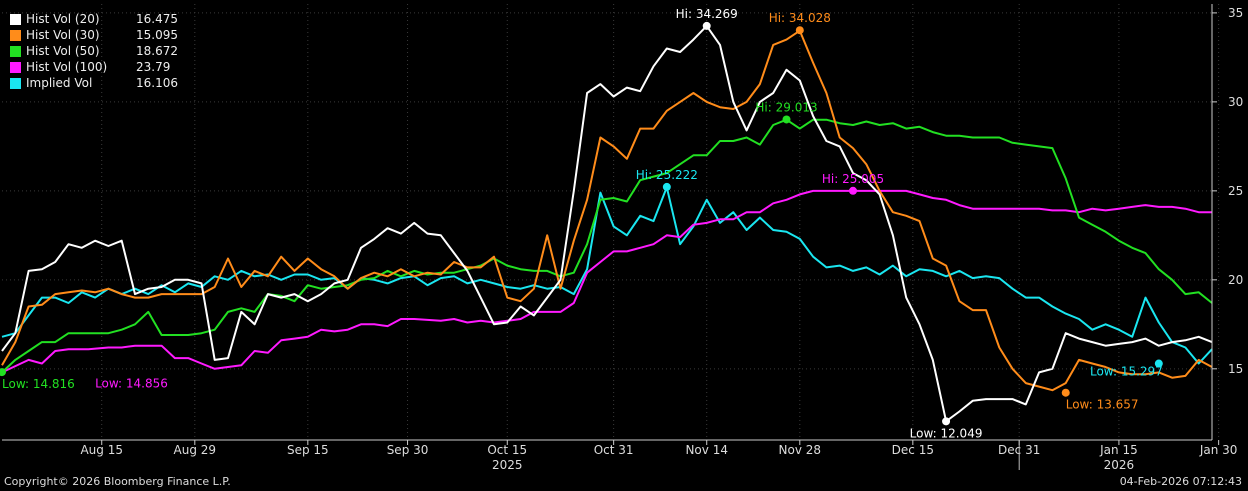  I want to click on legend-label: Hist Vol (30), so click(63, 35).